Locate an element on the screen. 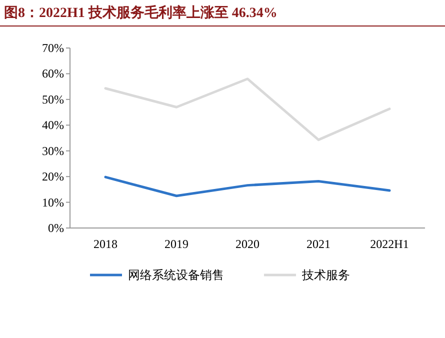  x-tick-label: 2021 is located at coordinates (318, 244).